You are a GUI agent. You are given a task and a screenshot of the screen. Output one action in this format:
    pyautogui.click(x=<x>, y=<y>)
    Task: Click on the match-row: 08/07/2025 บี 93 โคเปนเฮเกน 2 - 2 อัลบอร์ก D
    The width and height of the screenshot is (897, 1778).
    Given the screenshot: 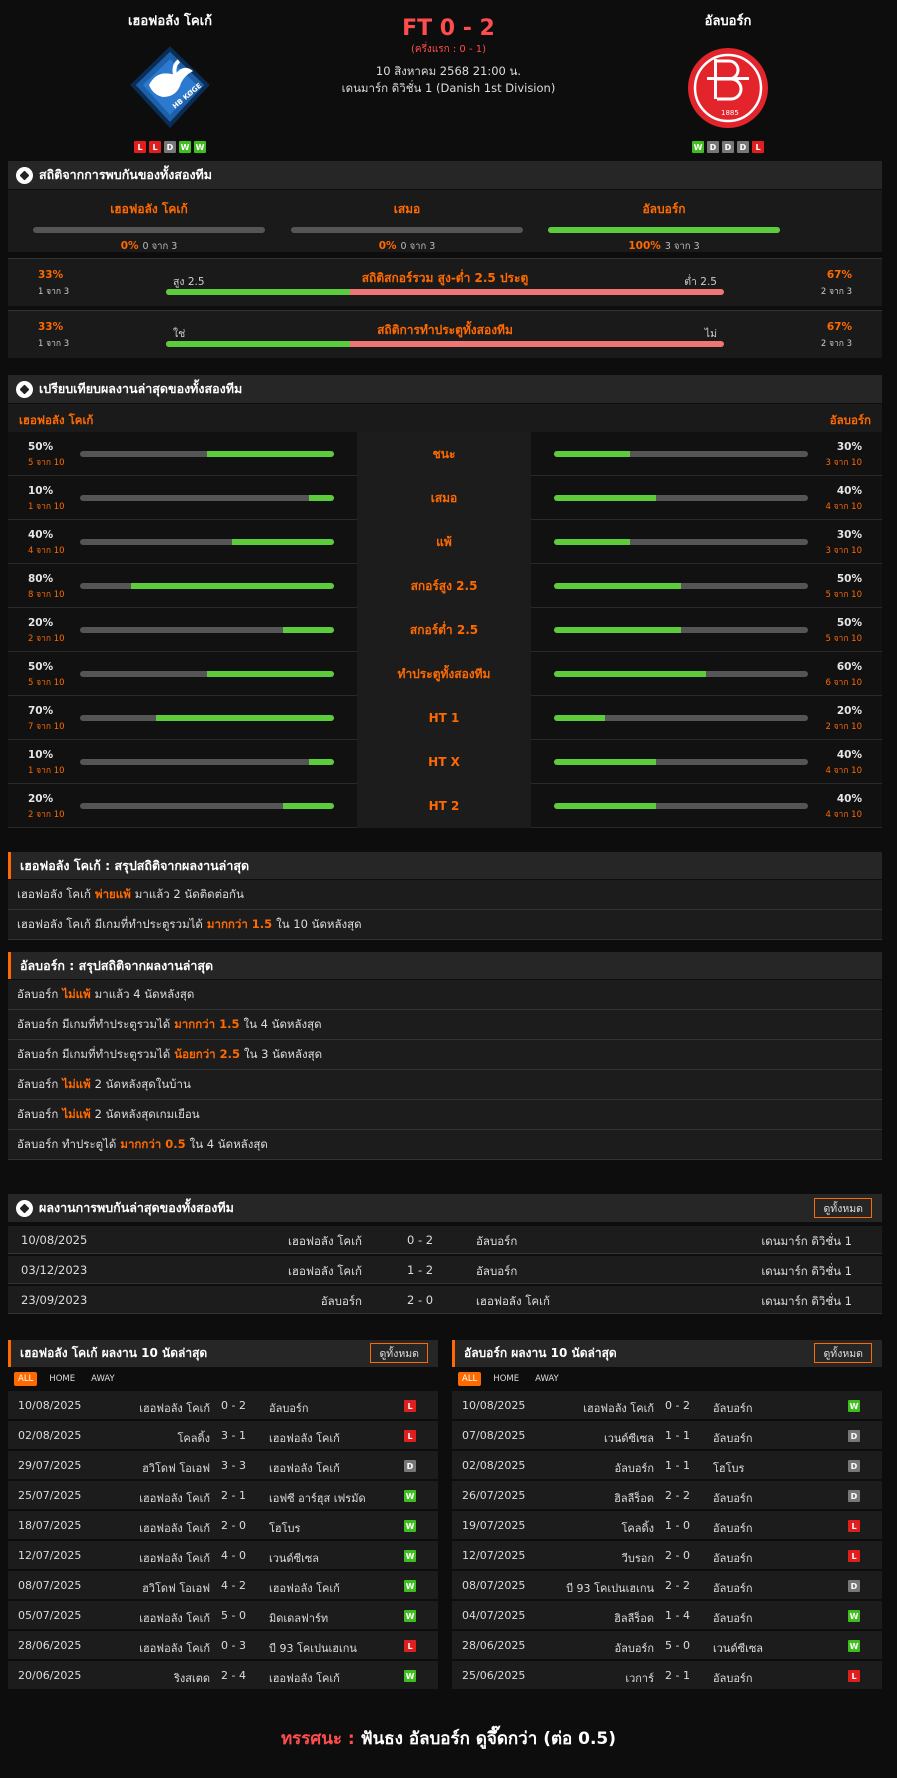 What is the action you would take?
    pyautogui.click(x=667, y=1586)
    